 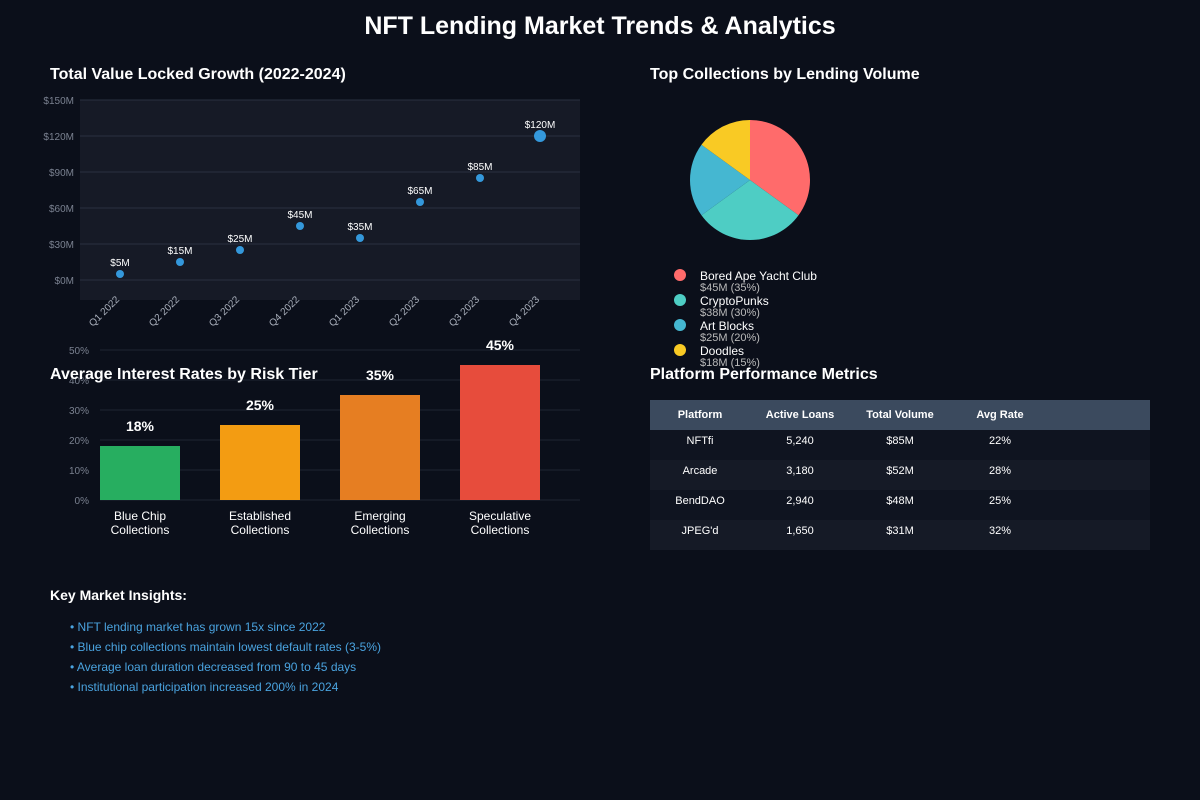 I want to click on pie-chart-title: Top Collections by Lending Volume, so click(x=785, y=74).